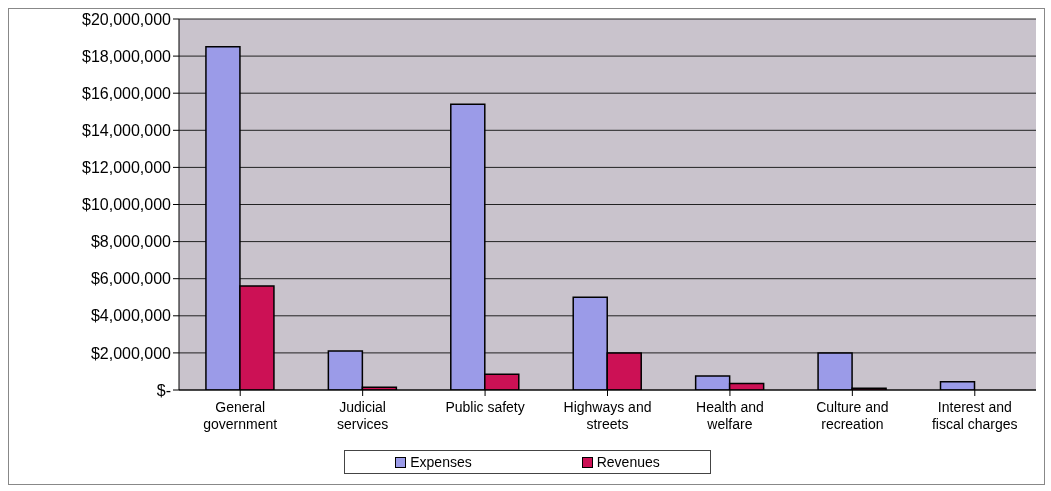 The image size is (1051, 491). I want to click on legend-label: Expenses, so click(440, 462).